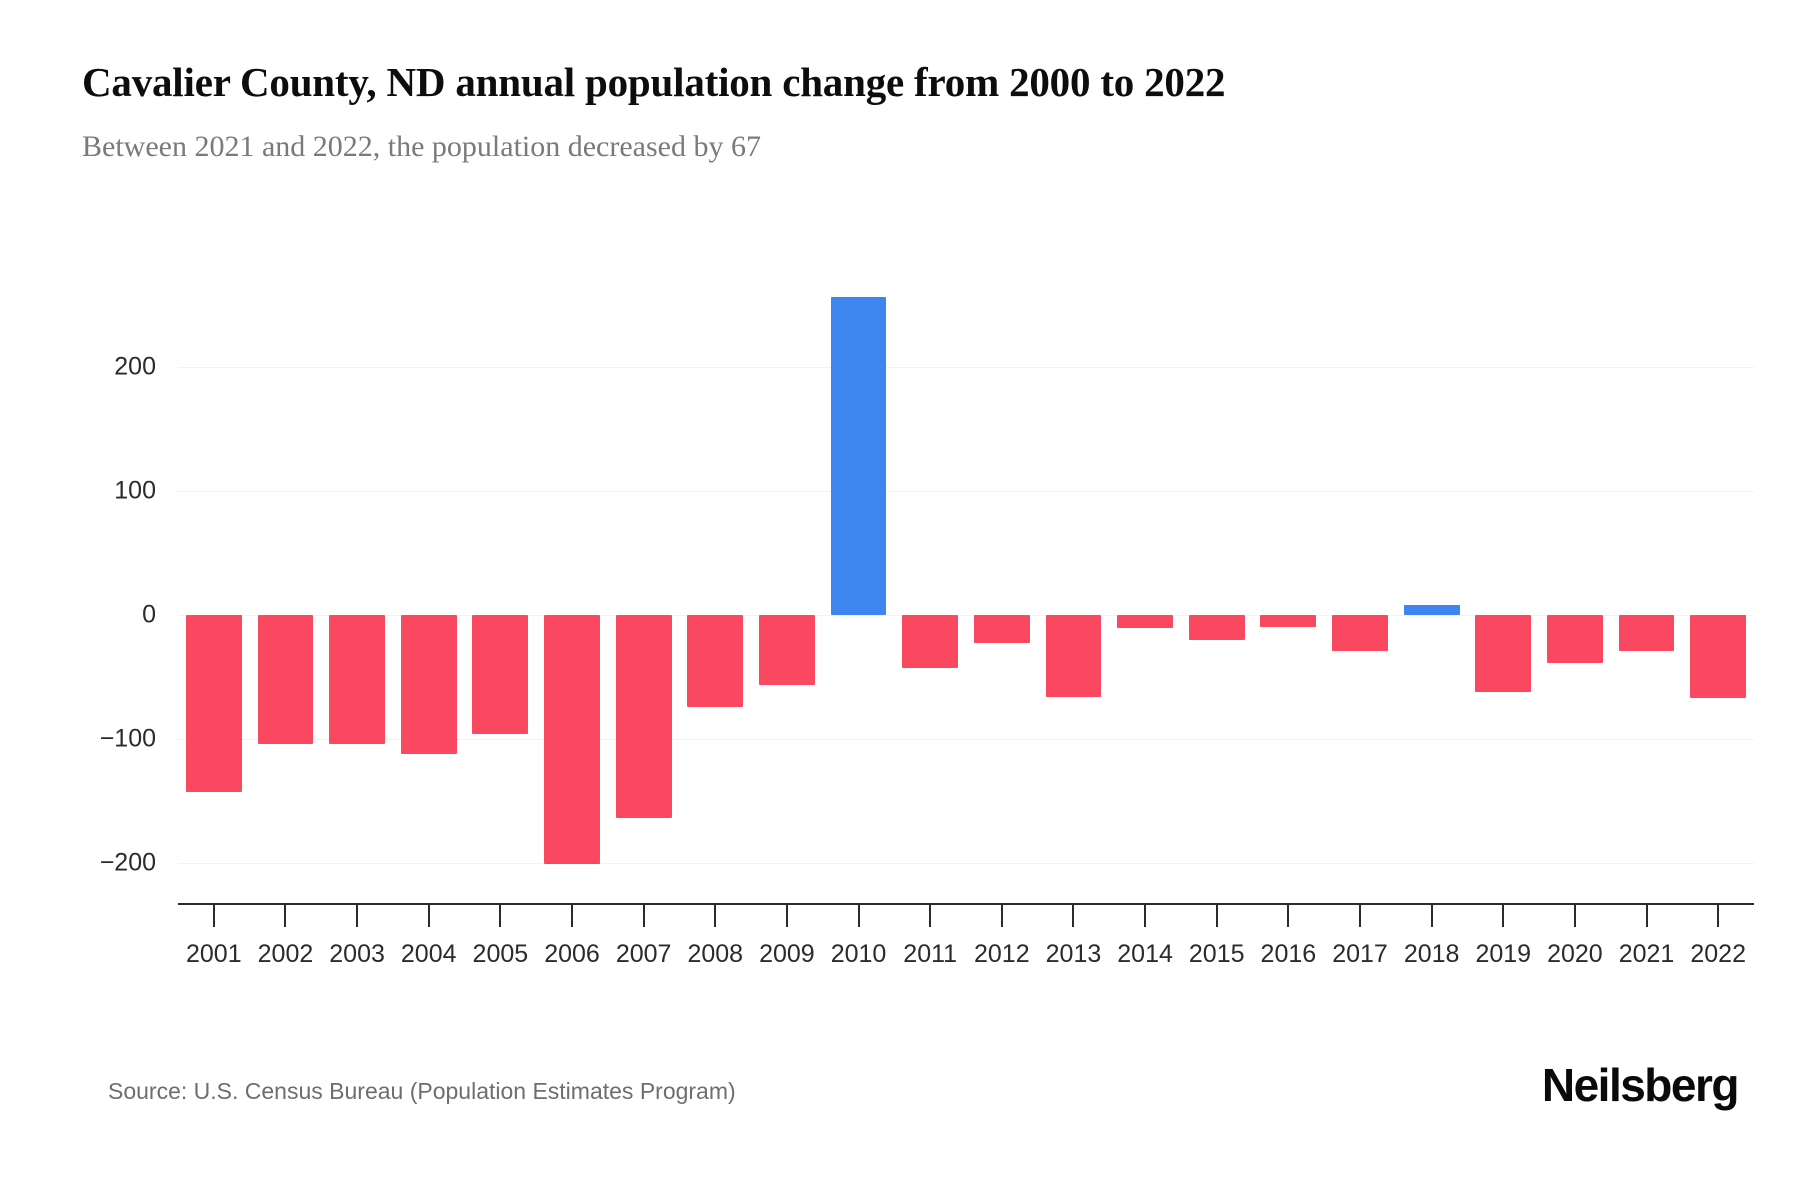 The image size is (1800, 1200). I want to click on bar-2019, so click(1503, 653).